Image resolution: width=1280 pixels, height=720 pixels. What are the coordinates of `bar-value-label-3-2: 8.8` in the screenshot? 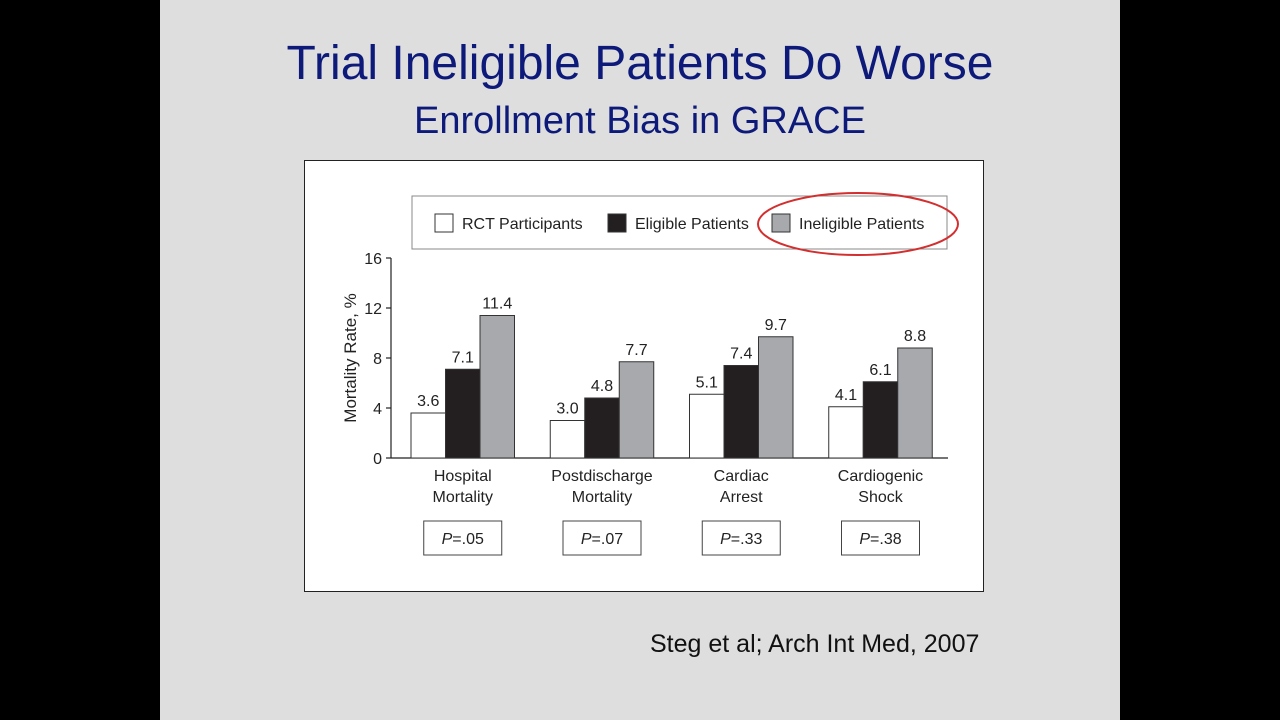 It's located at (915, 336).